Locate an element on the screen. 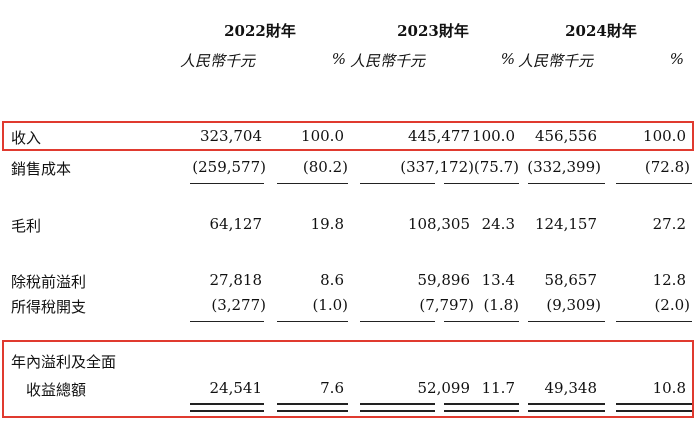  row-label-cost-of-sales: 銷售成本 is located at coordinates (41, 169).